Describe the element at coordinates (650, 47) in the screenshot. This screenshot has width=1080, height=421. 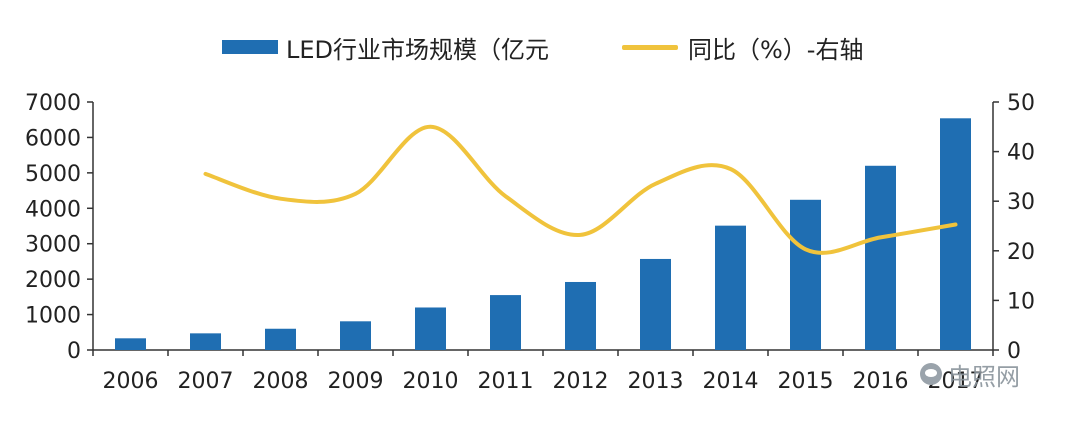
I see `legend-line-swatch` at that location.